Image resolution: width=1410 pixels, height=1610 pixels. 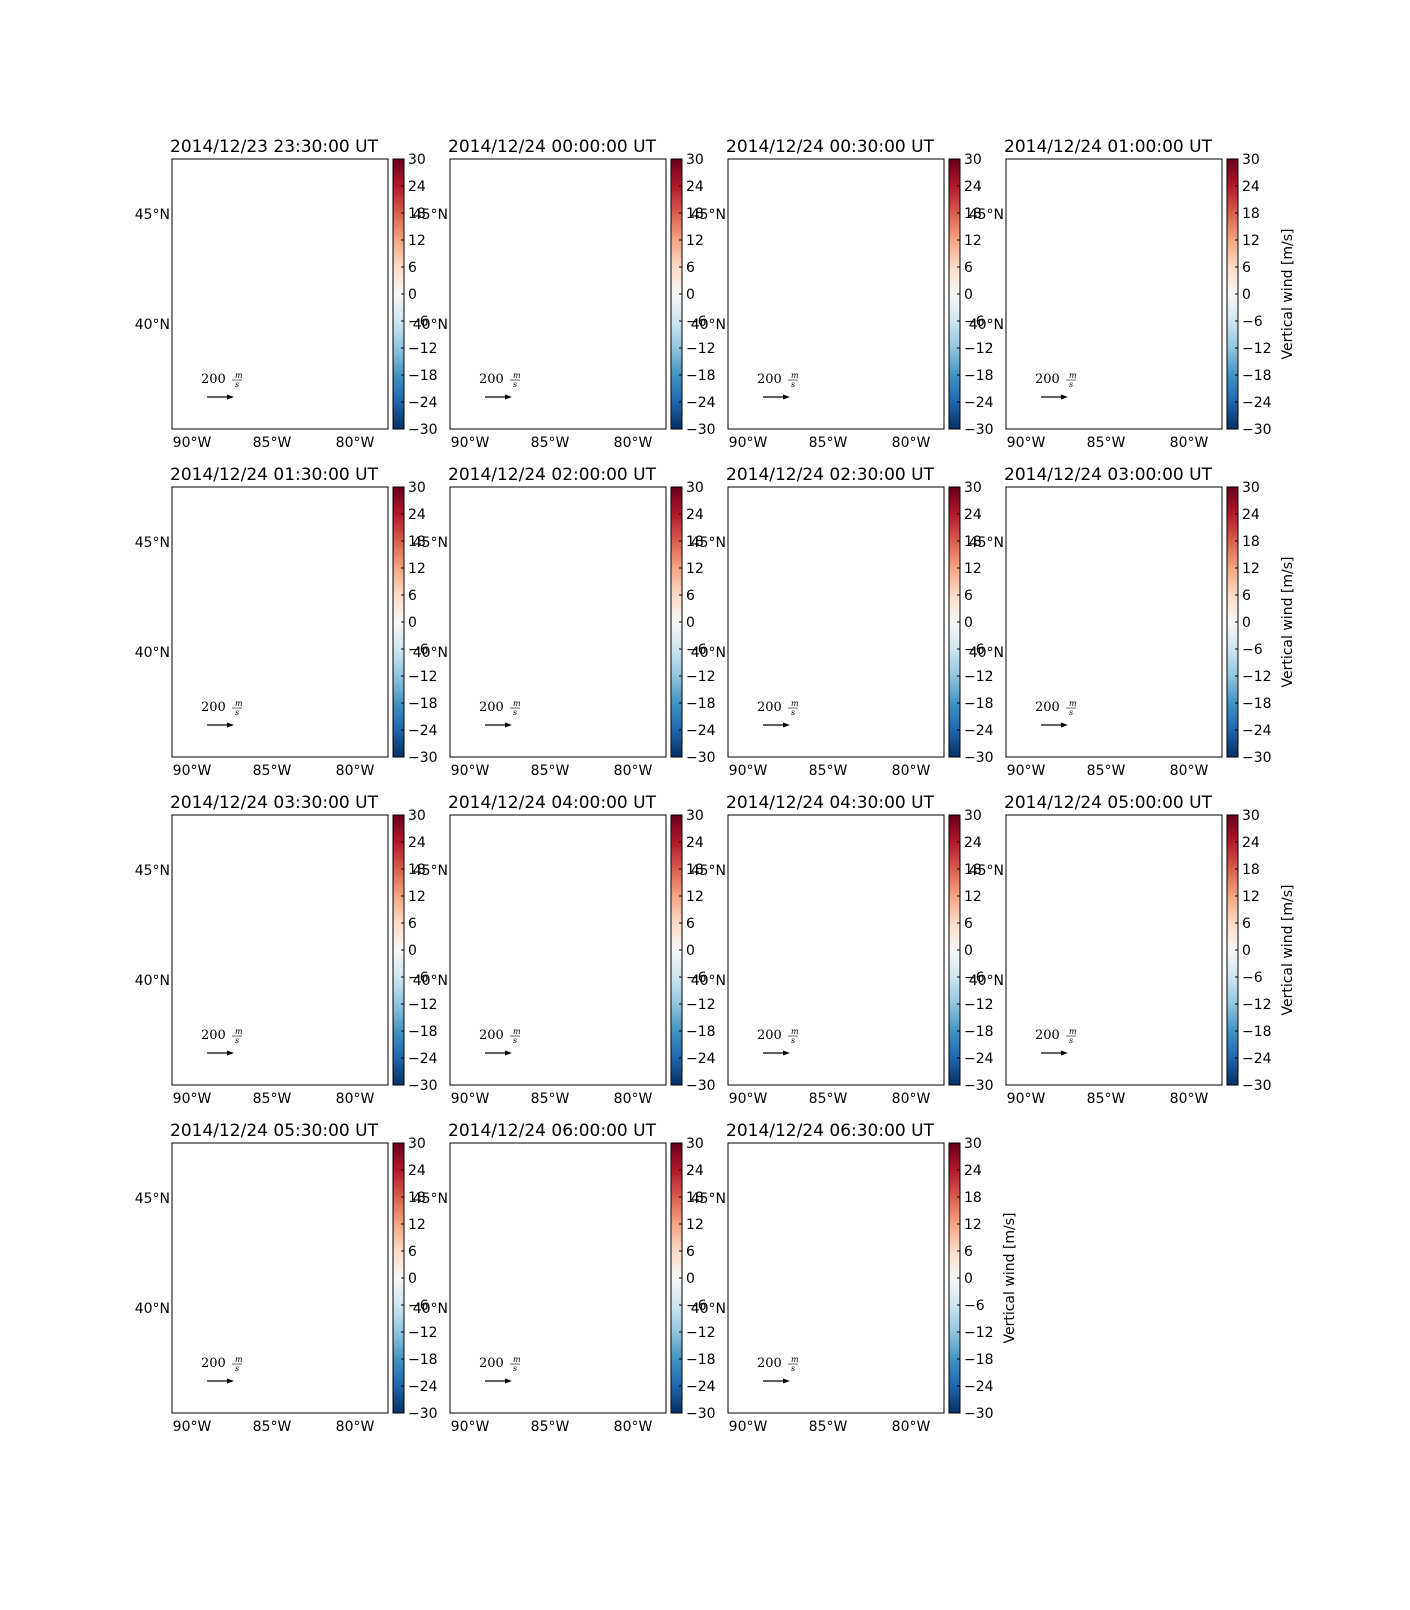 I want to click on panel-title: 2014/12/24 05:00:00 UT, so click(x=1108, y=803).